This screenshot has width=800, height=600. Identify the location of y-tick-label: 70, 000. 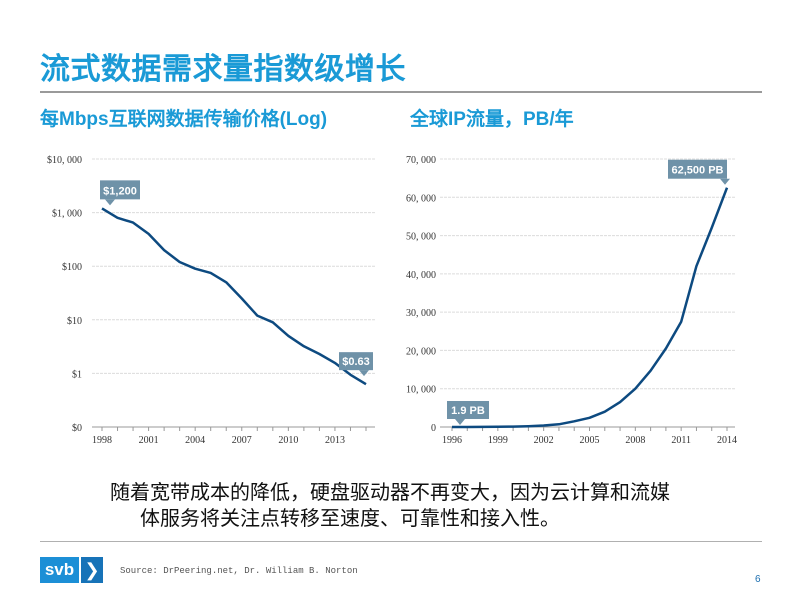
(421, 160).